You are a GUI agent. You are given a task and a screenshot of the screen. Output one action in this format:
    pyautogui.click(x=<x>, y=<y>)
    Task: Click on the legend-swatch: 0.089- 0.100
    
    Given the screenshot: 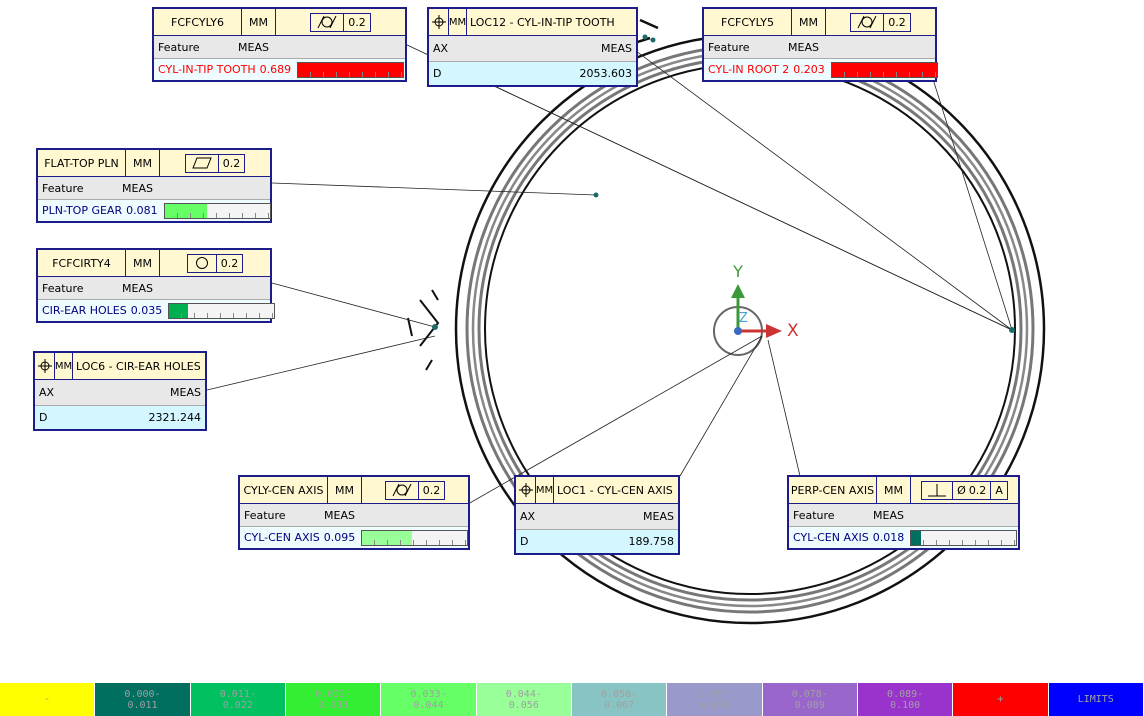 What is the action you would take?
    pyautogui.click(x=905, y=699)
    